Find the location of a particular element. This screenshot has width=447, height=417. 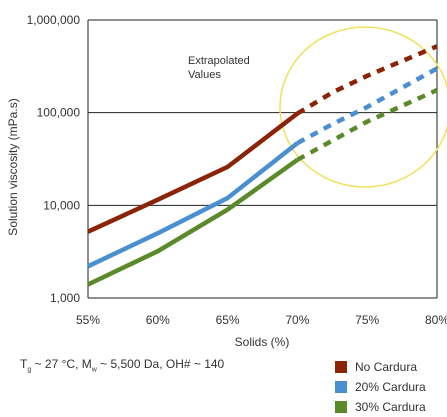

highlight-circle is located at coordinates (363, 107).